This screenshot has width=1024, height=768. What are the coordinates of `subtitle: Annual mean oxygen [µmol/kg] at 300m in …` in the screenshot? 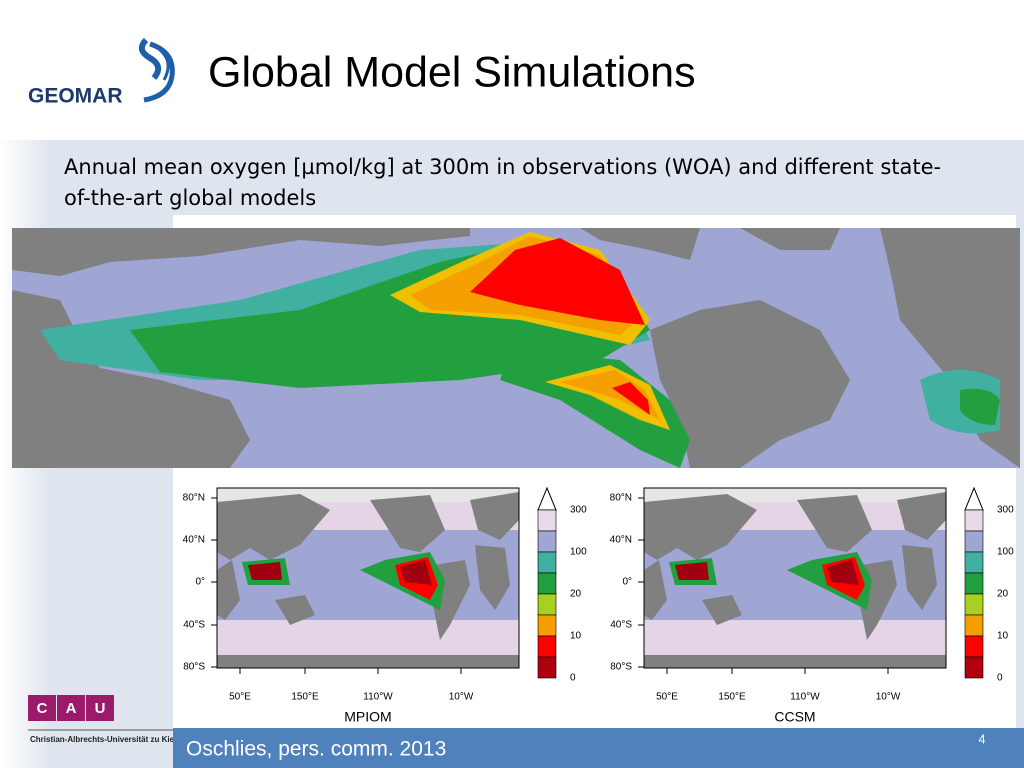 It's located at (503, 182).